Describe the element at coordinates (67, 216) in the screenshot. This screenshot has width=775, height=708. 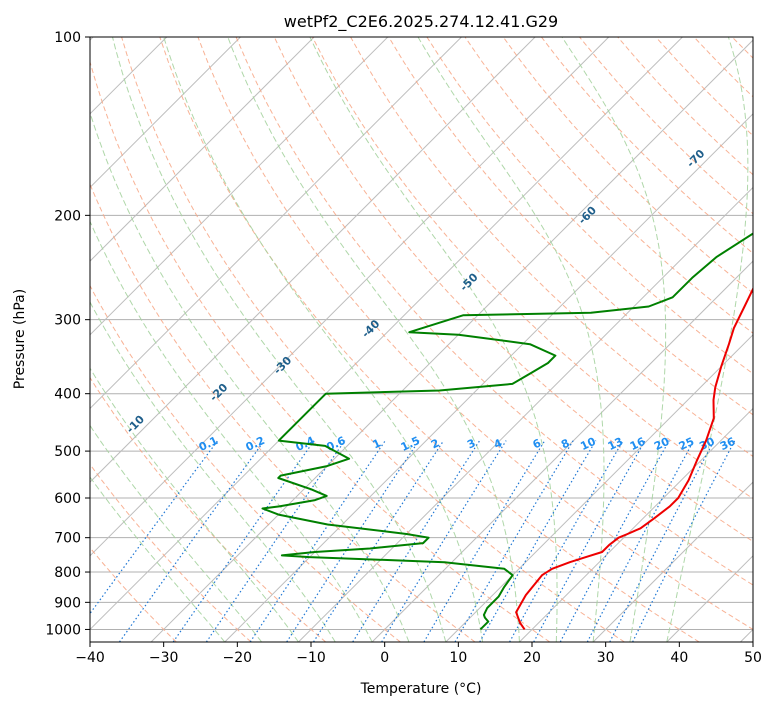
I see `y-tick-label: 200` at that location.